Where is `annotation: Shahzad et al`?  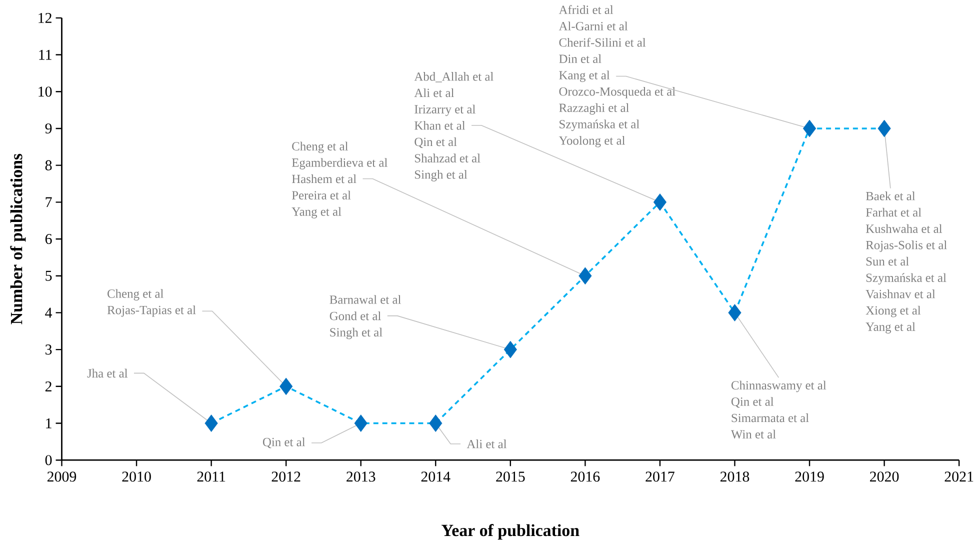
annotation: Shahzad et al is located at coordinates (447, 158).